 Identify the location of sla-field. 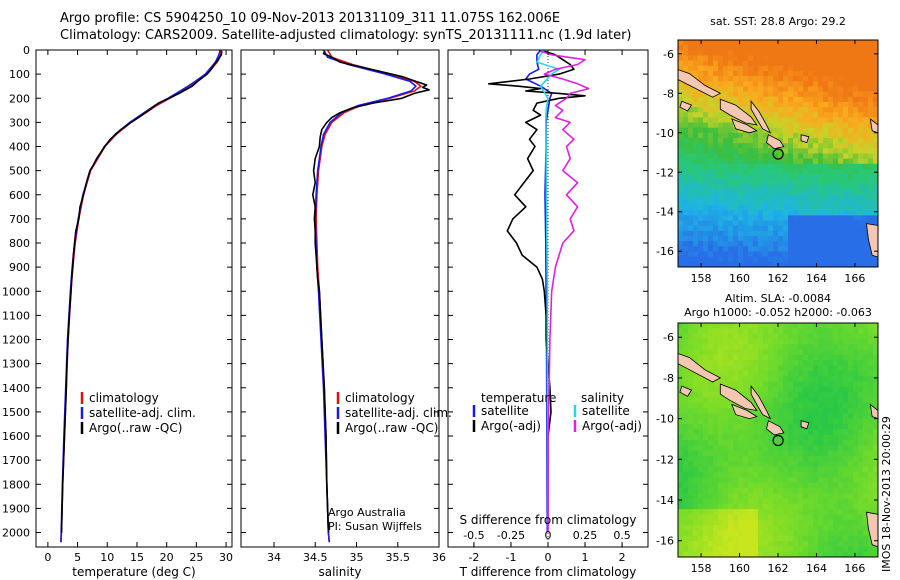
(778, 440).